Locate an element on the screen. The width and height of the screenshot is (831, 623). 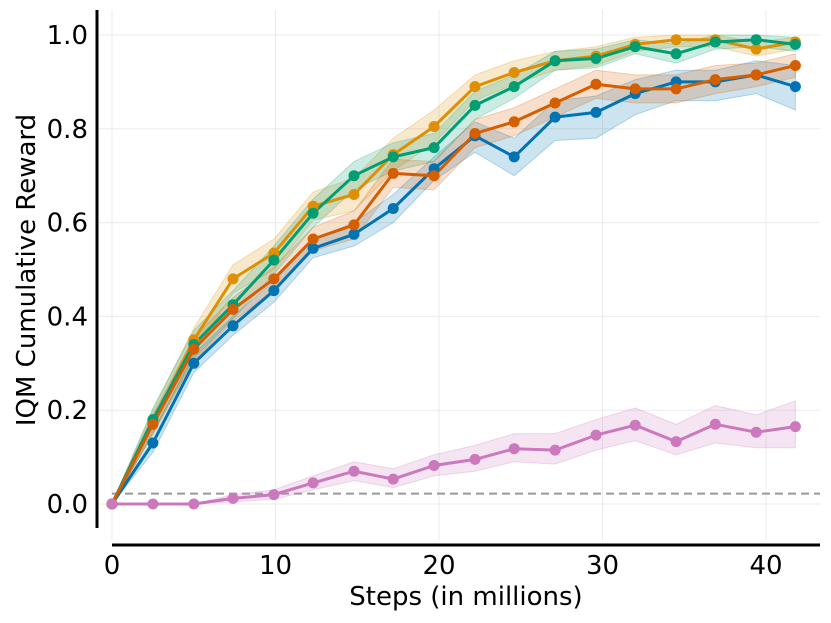
x-tick-label-3: 30 is located at coordinates (602, 566).